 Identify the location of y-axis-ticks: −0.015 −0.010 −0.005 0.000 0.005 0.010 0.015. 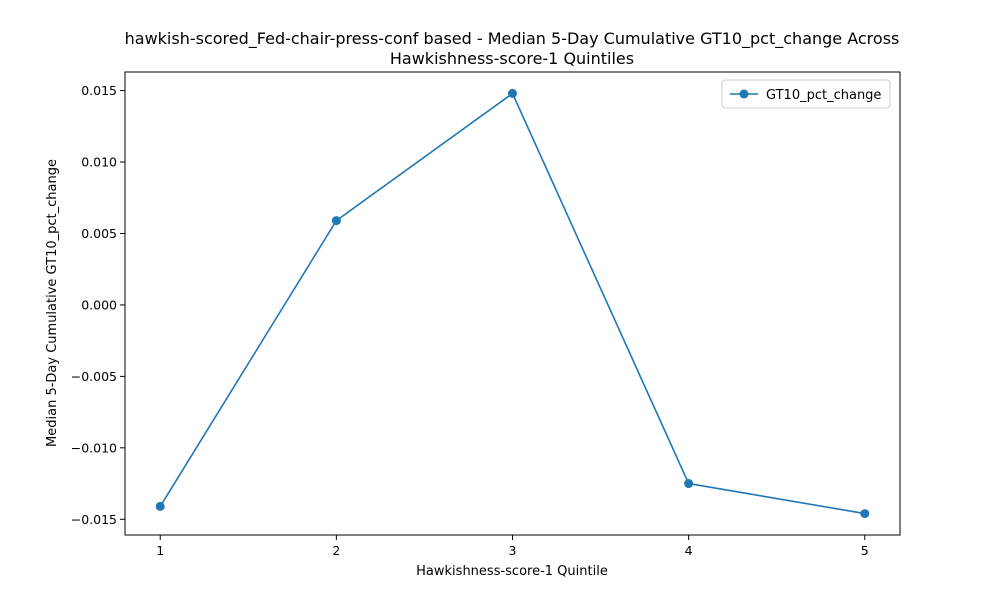
(98, 305).